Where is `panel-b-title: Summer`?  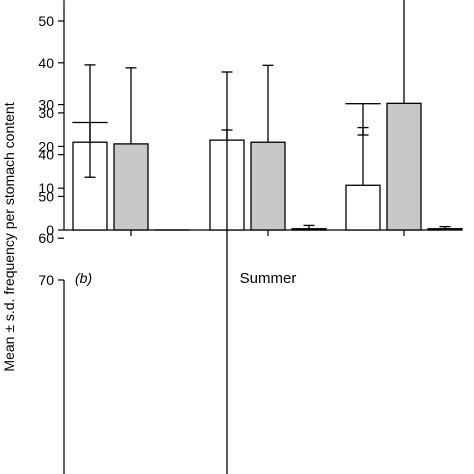 panel-b-title: Summer is located at coordinates (268, 278).